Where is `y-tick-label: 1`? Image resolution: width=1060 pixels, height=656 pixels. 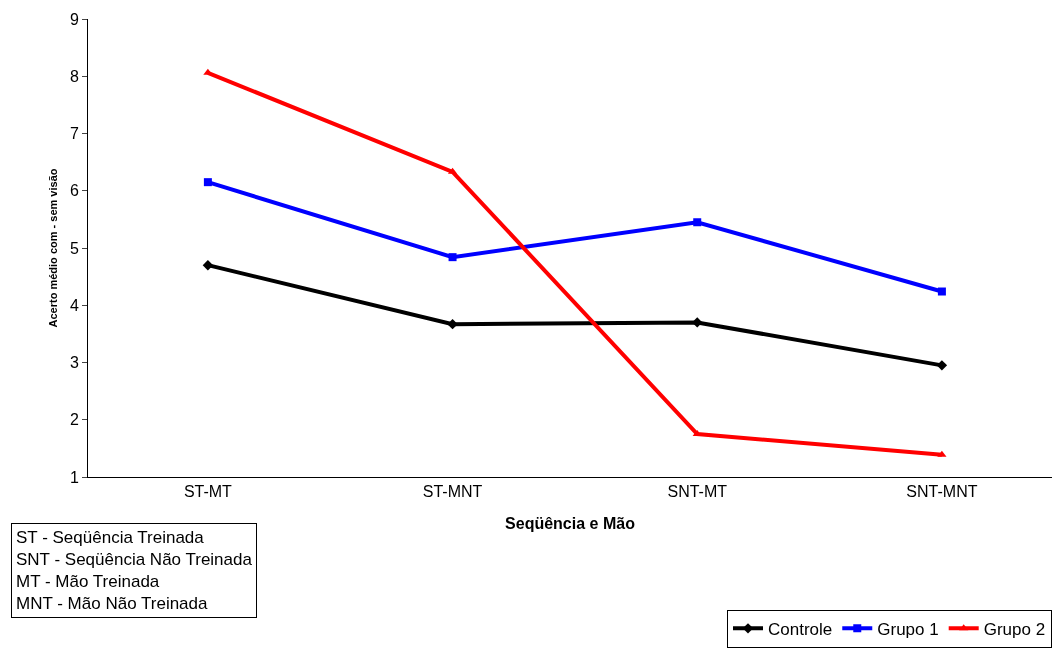
y-tick-label: 1 is located at coordinates (74, 477).